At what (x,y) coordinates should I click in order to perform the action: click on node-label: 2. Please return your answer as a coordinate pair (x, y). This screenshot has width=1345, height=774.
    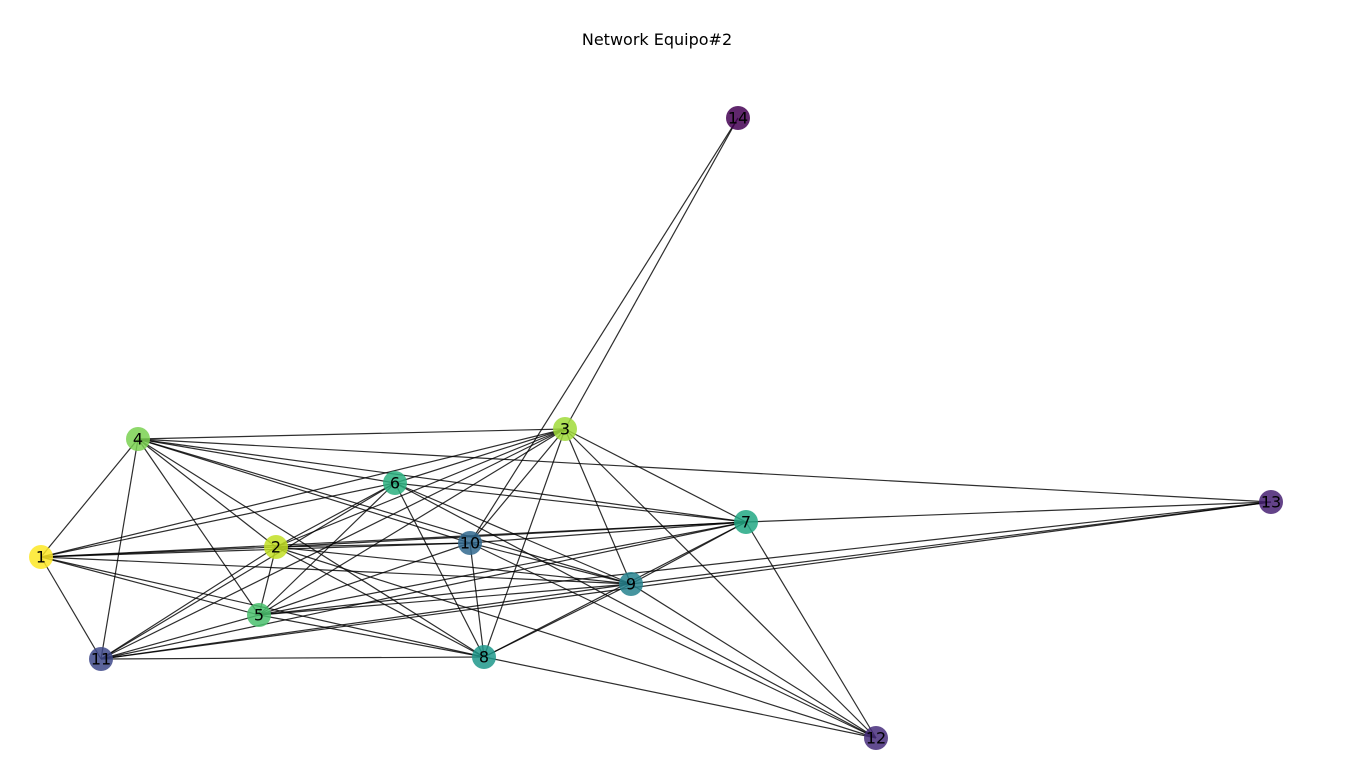
    Looking at the image, I should click on (276, 547).